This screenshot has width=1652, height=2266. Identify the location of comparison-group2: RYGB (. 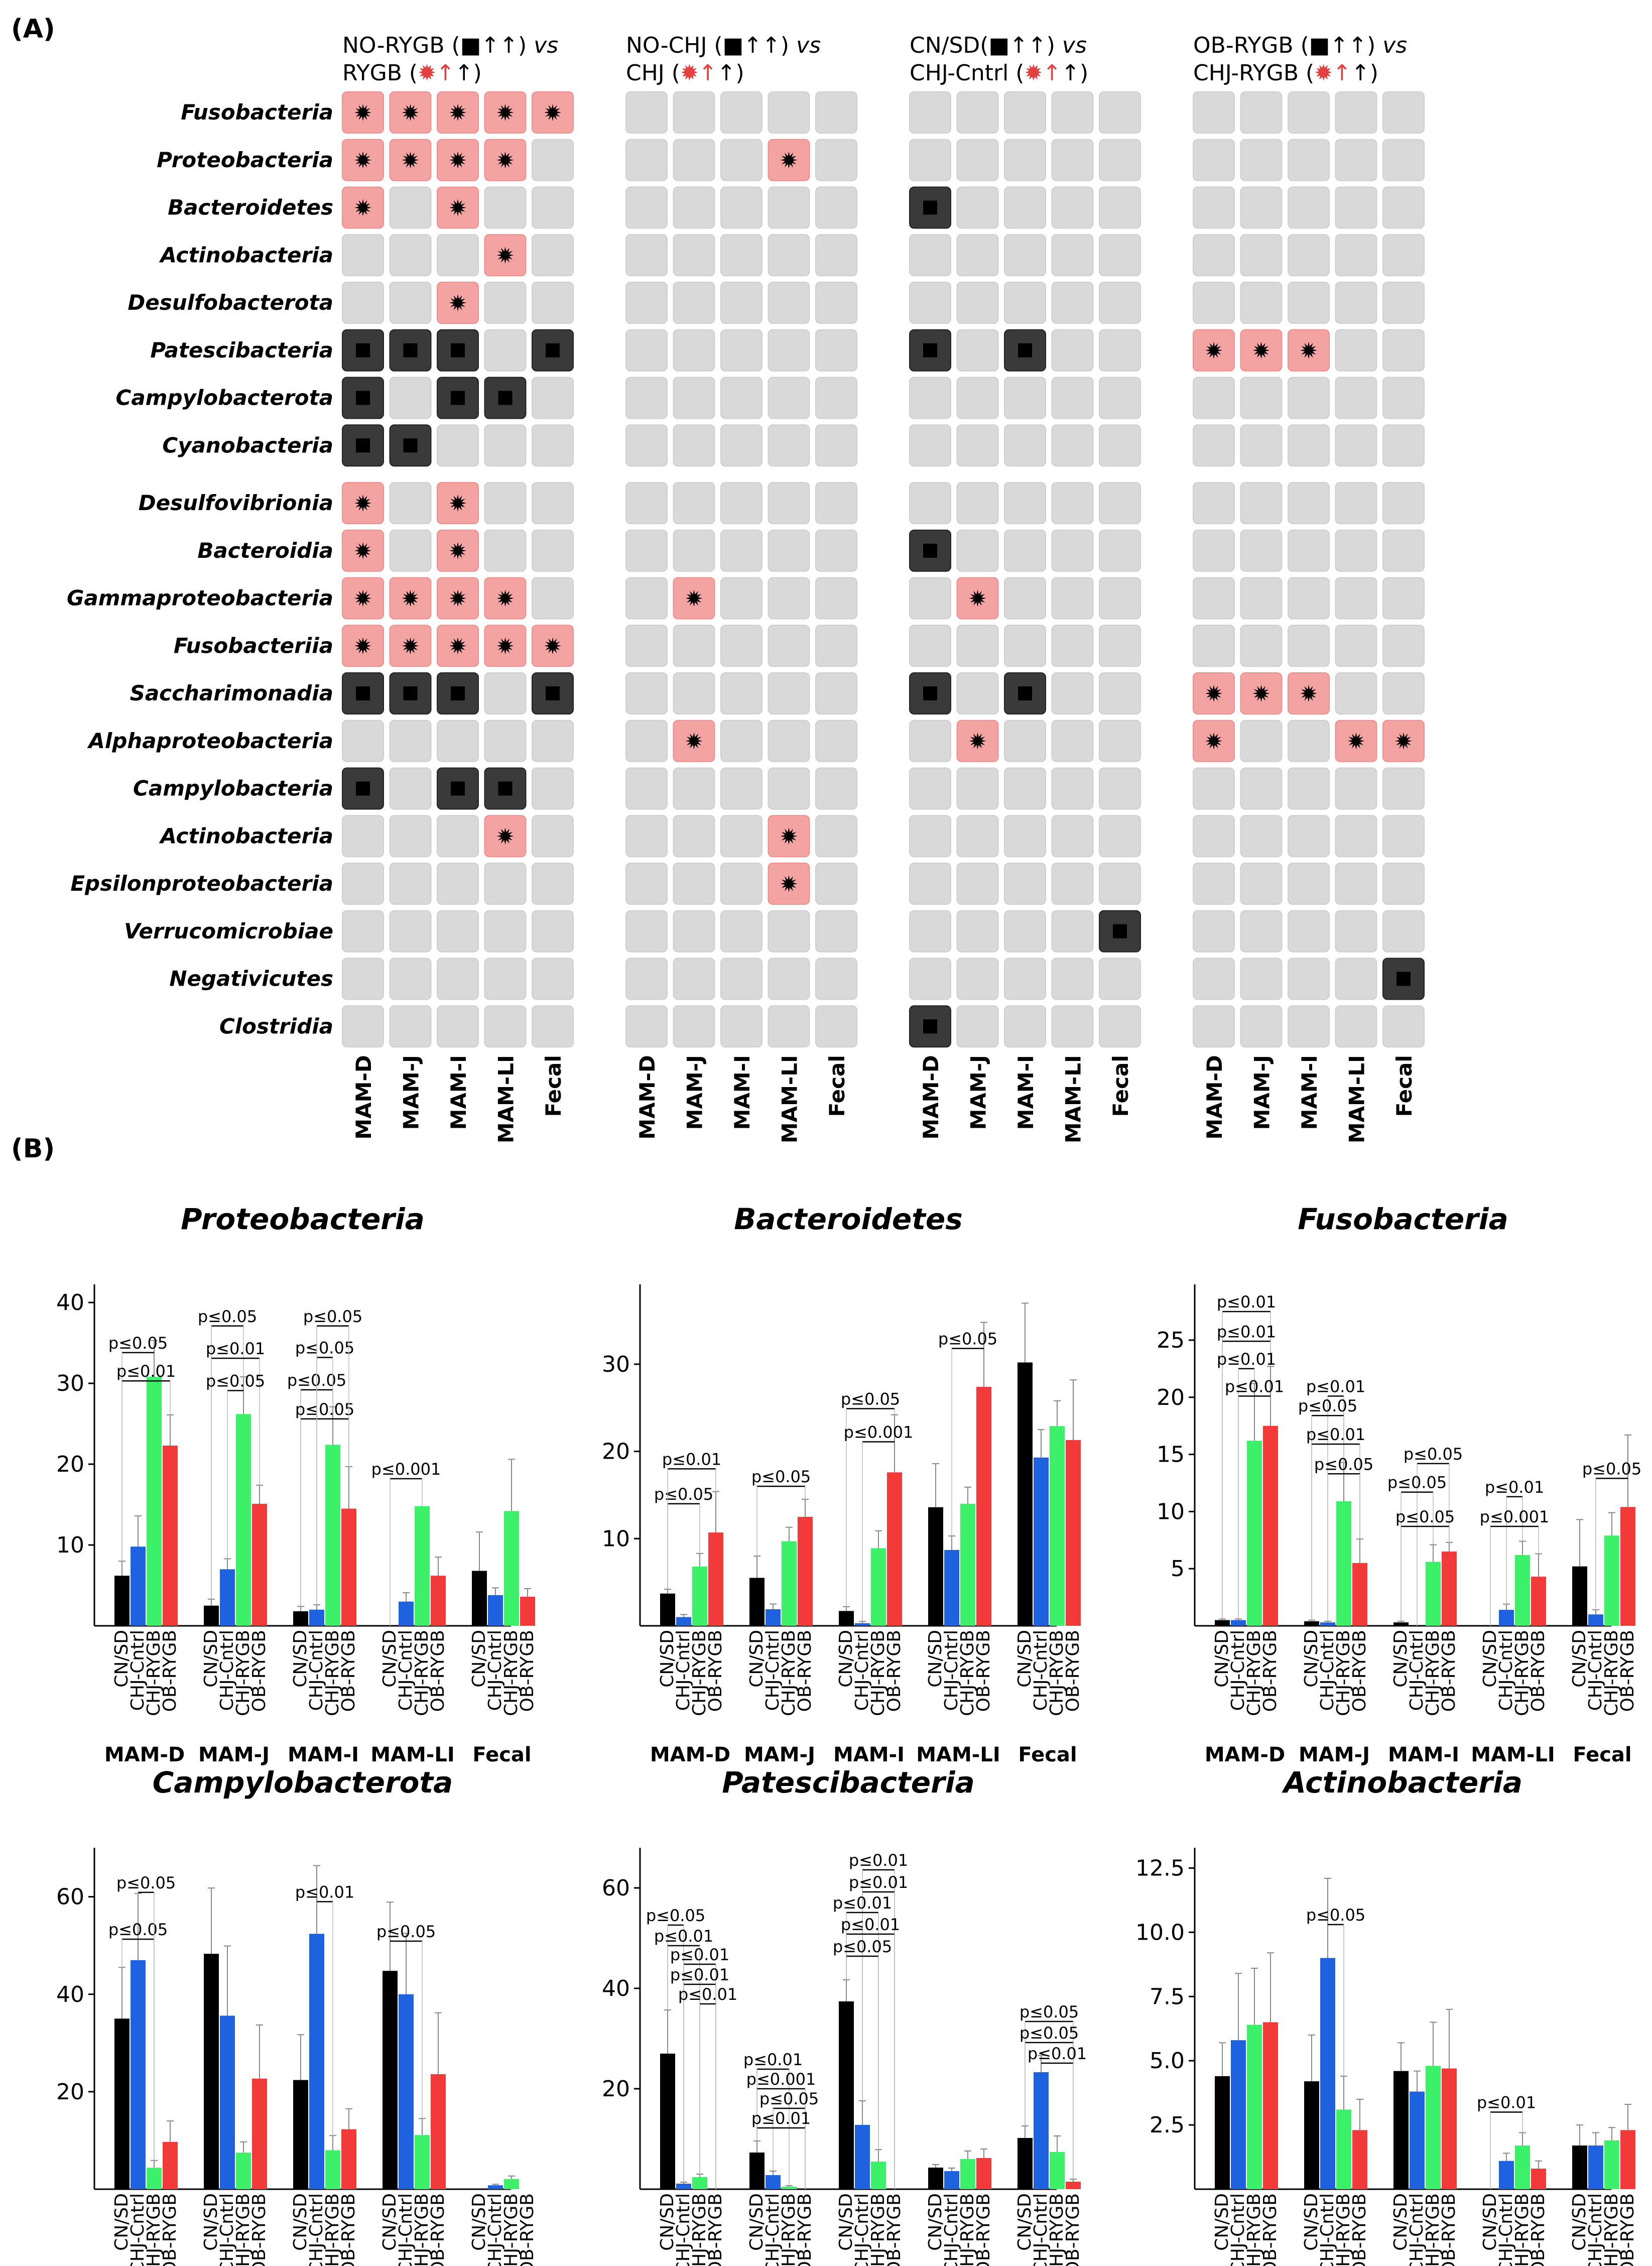
(380, 73).